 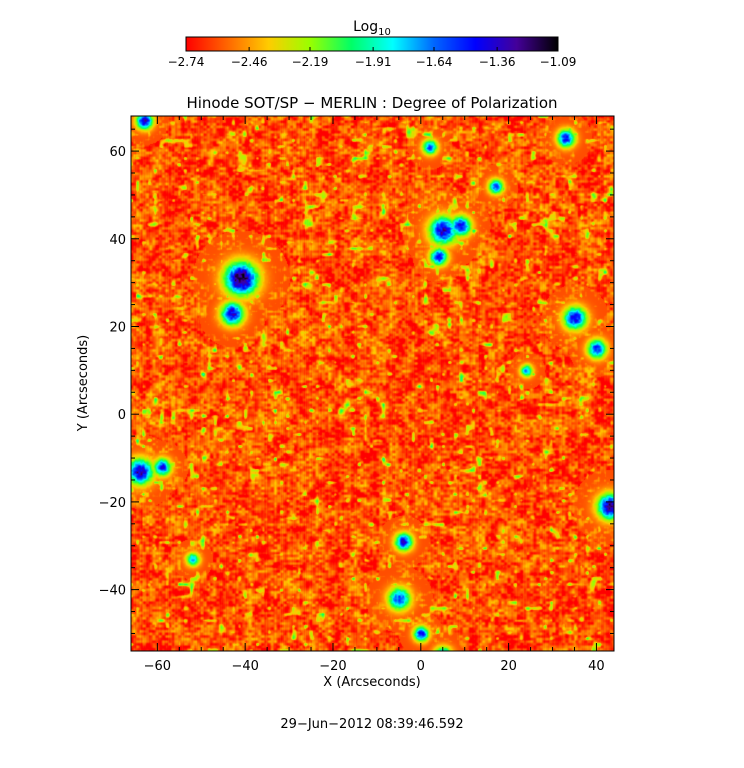 What do you see at coordinates (371, 724) in the screenshot?
I see `timestamp: 29−Jun−2012 08:39:46.592` at bounding box center [371, 724].